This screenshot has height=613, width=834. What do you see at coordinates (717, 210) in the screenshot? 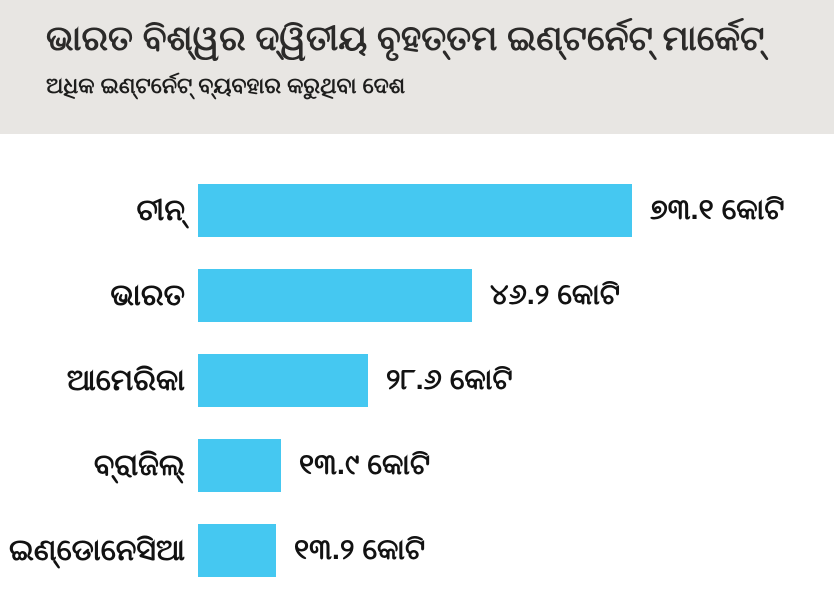
I see `value-label: ୭୩.୧ କୋଟି` at bounding box center [717, 210].